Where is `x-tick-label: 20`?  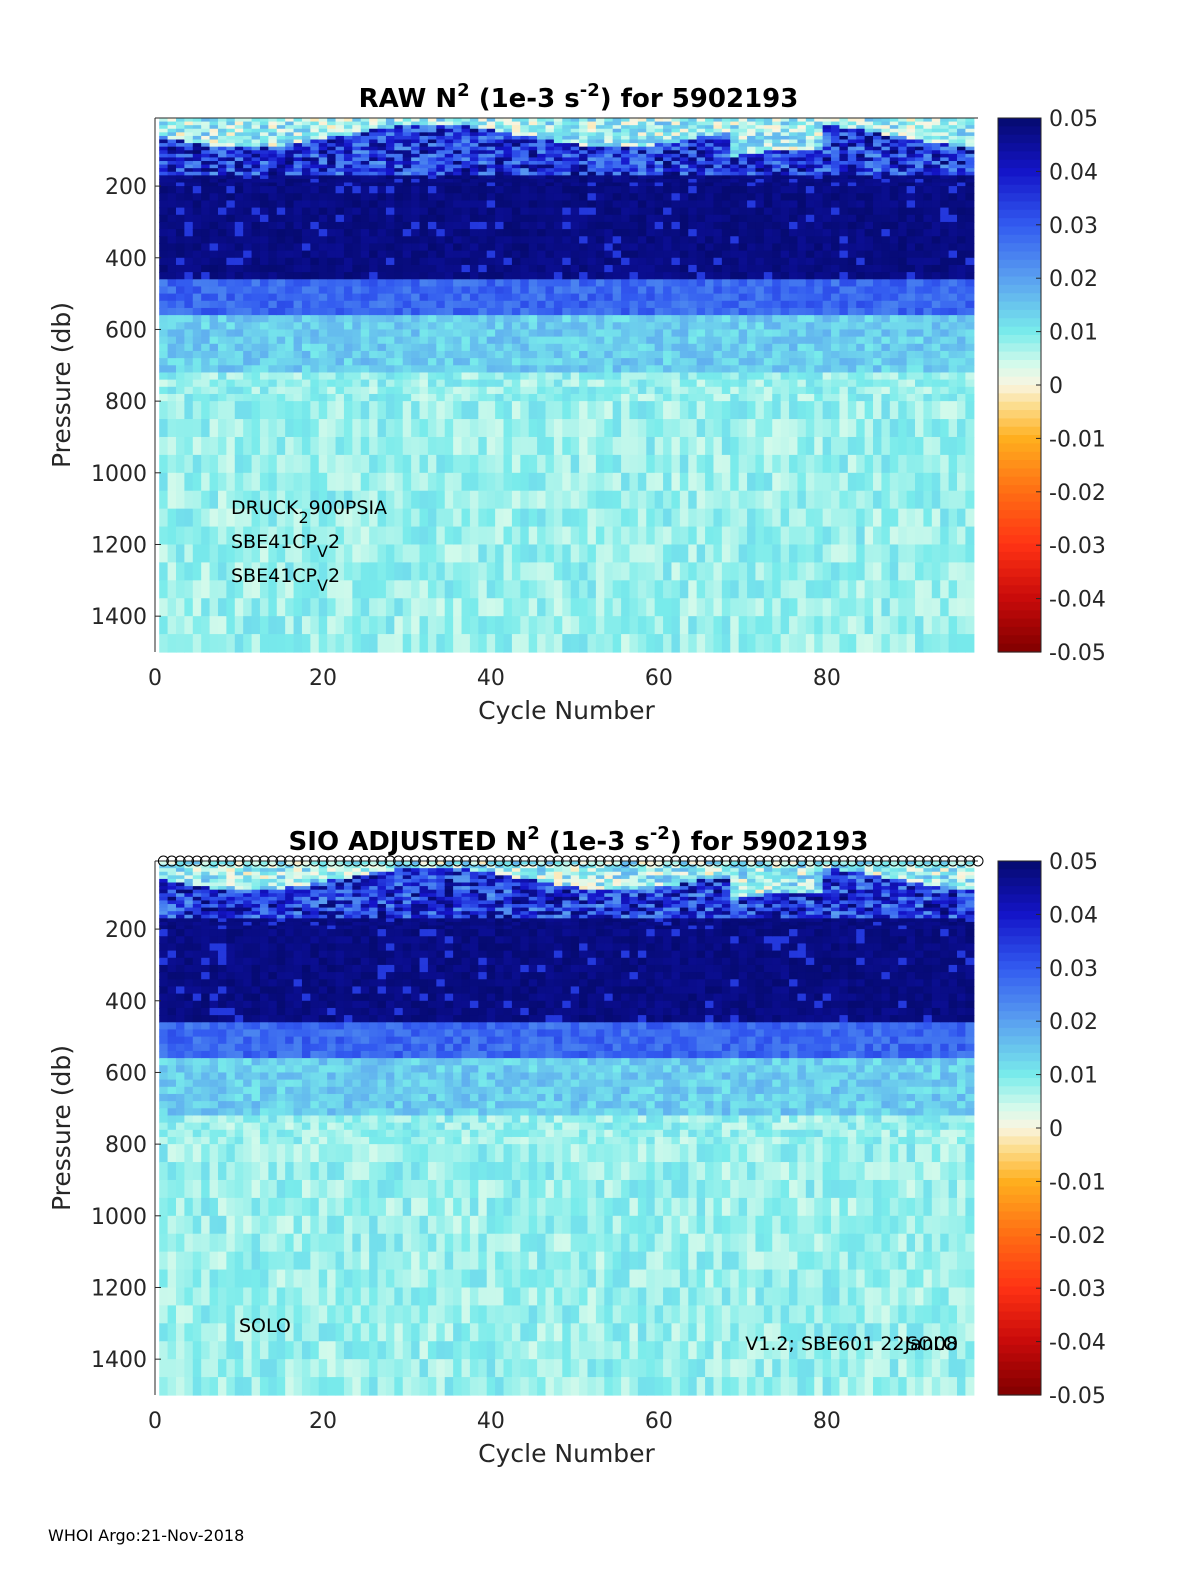
x-tick-label: 20 is located at coordinates (323, 678).